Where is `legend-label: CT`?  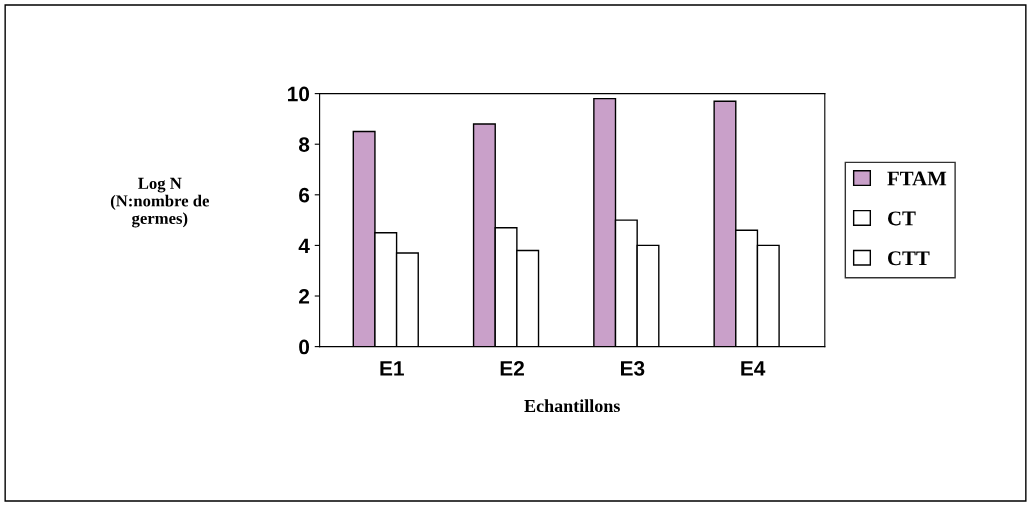
legend-label: CT is located at coordinates (902, 218).